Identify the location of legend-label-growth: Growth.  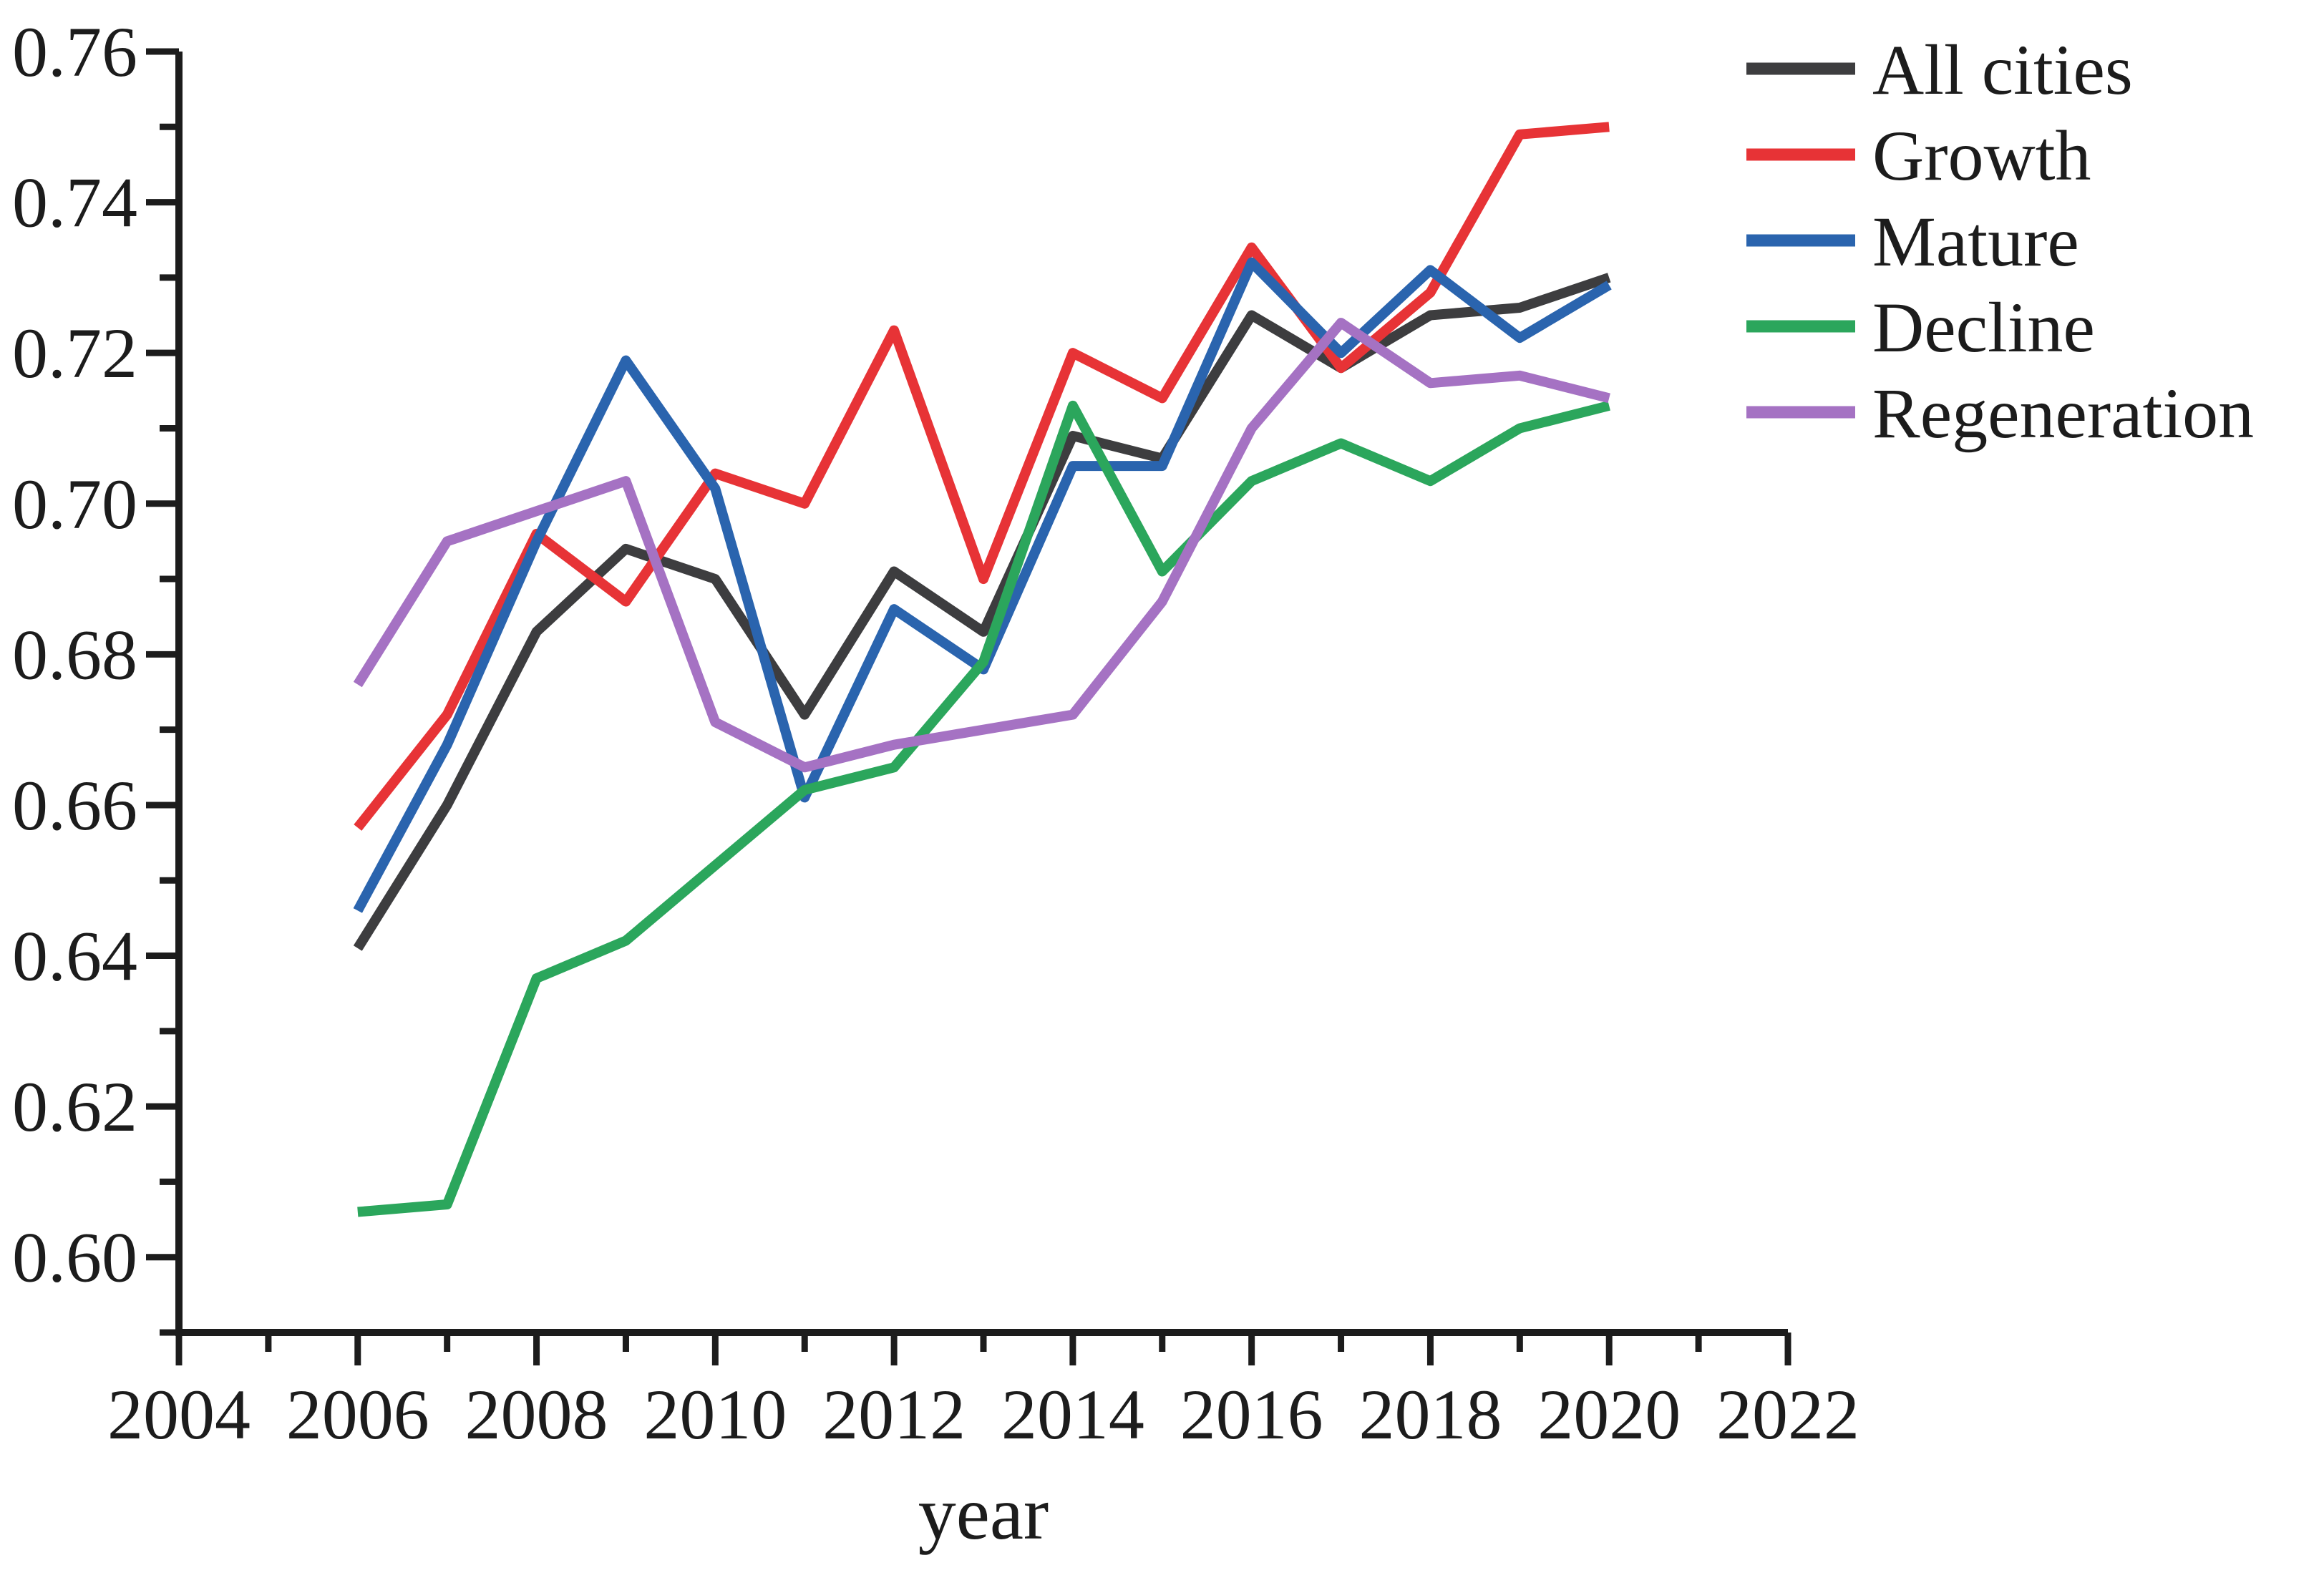
(1981, 155).